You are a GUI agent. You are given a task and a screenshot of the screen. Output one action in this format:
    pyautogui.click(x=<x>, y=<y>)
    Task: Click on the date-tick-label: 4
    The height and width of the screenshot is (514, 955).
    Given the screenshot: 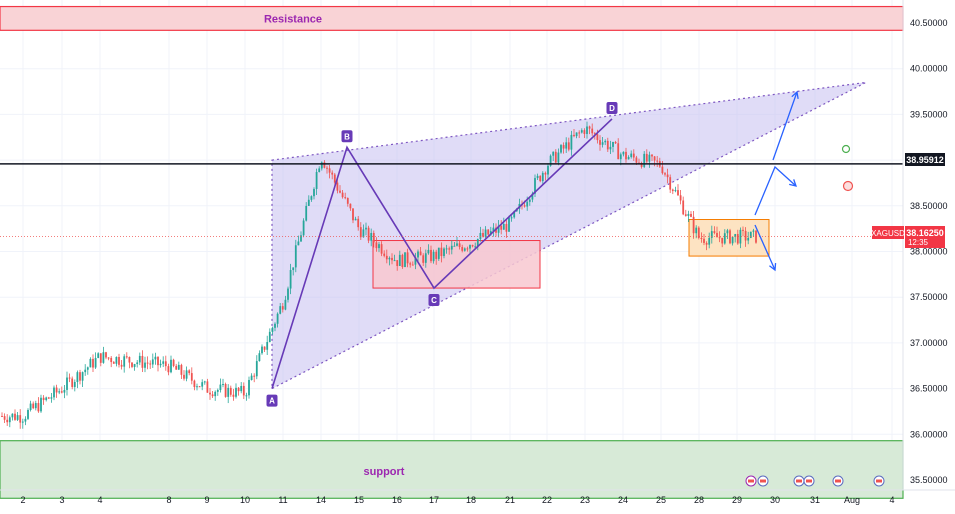 What is the action you would take?
    pyautogui.click(x=891, y=500)
    